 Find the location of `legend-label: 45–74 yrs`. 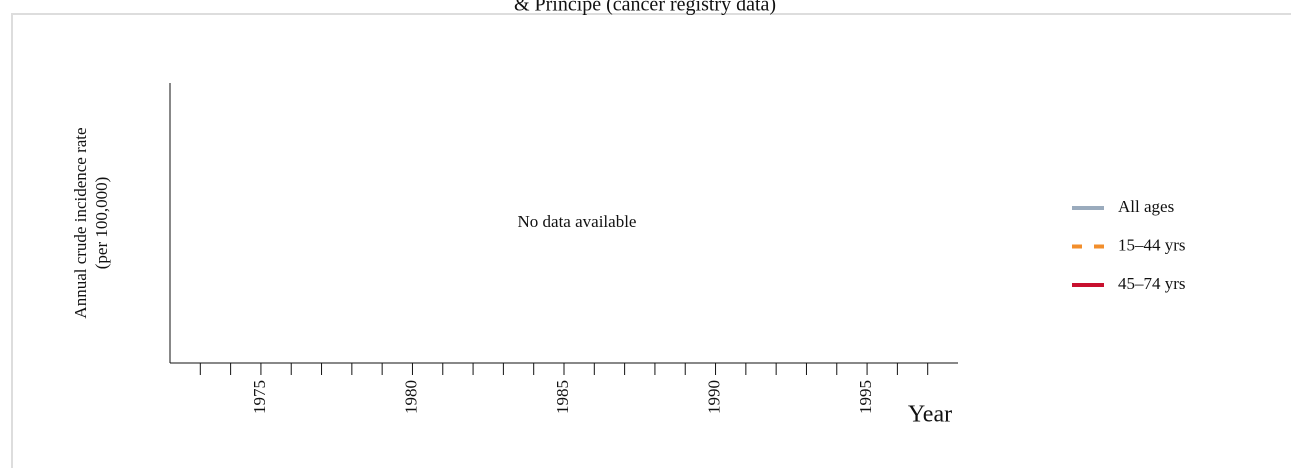

legend-label: 45–74 yrs is located at coordinates (1152, 283).